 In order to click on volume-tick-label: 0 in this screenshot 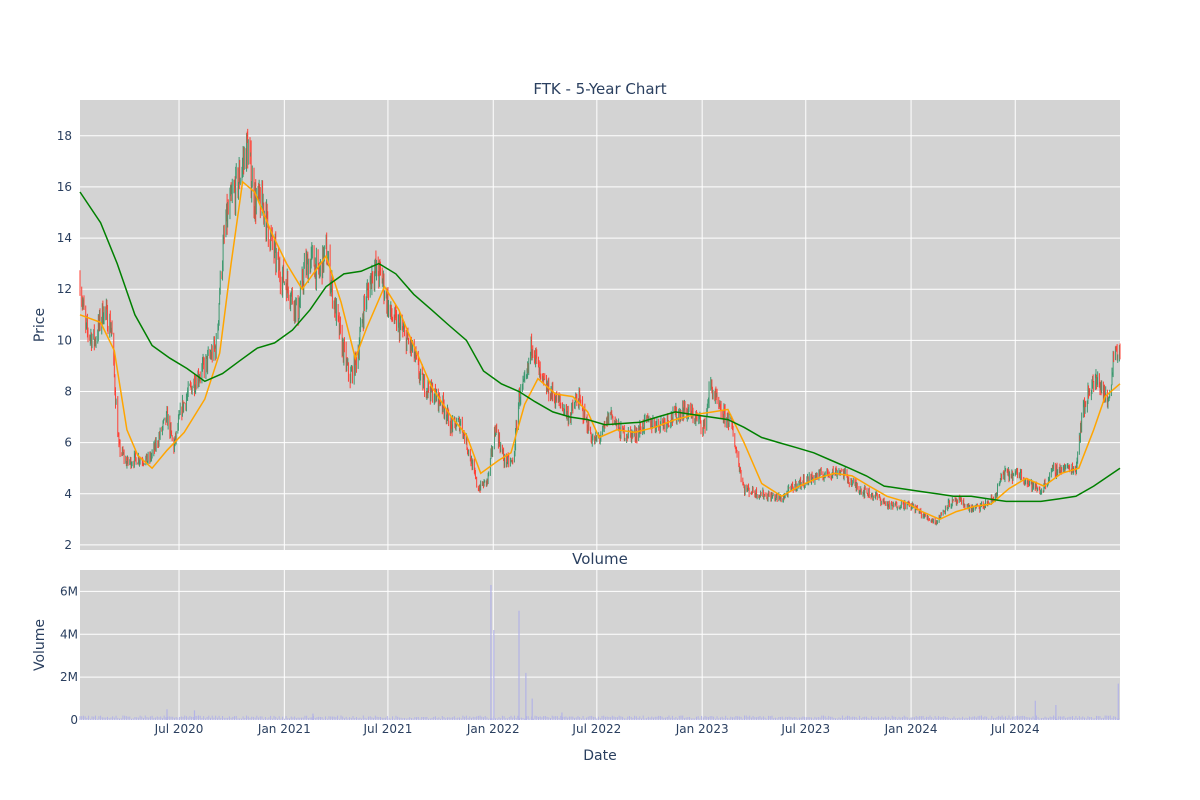, I will do `click(74, 720)`.